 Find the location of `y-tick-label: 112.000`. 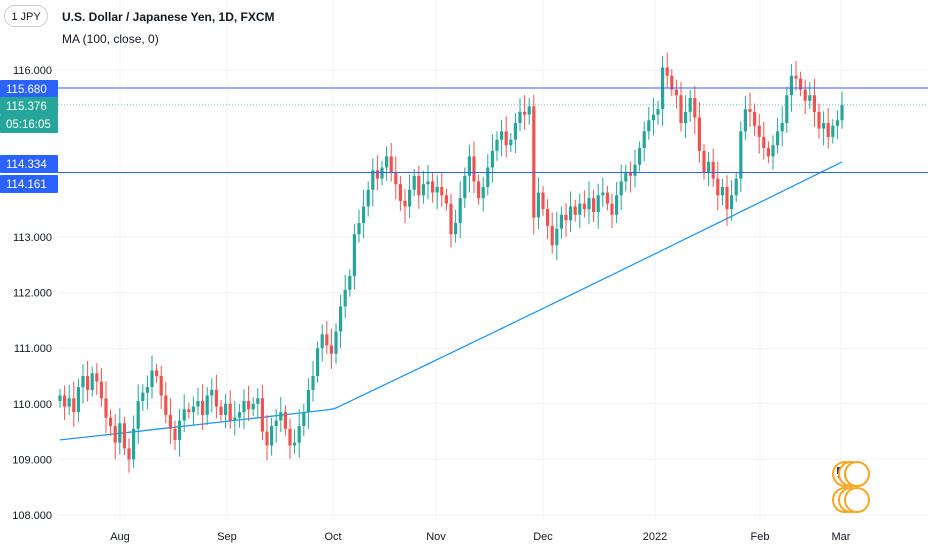

y-tick-label: 112.000 is located at coordinates (32, 294).